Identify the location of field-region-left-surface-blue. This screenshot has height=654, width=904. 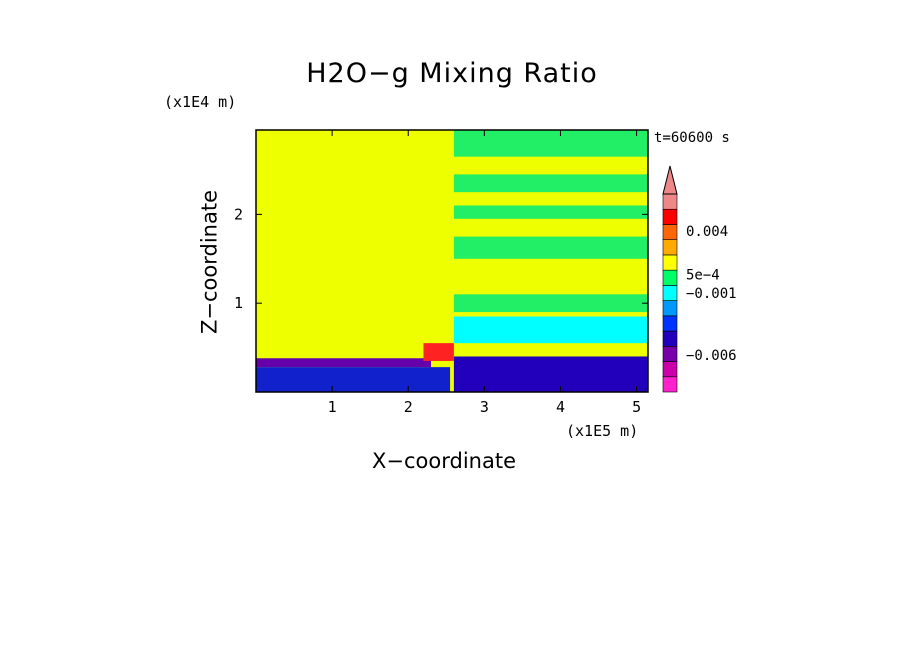
(353, 379).